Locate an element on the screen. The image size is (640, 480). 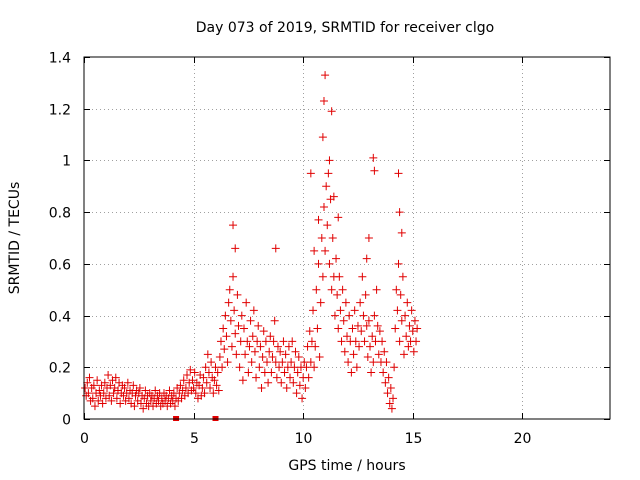
x-tick-label: 10 is located at coordinates (304, 439).